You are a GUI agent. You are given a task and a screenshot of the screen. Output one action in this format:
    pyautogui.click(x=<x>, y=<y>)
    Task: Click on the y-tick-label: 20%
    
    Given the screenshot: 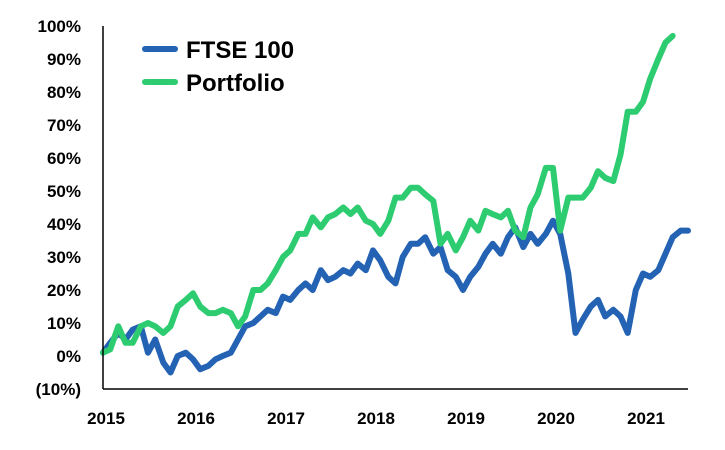 What is the action you would take?
    pyautogui.click(x=64, y=290)
    